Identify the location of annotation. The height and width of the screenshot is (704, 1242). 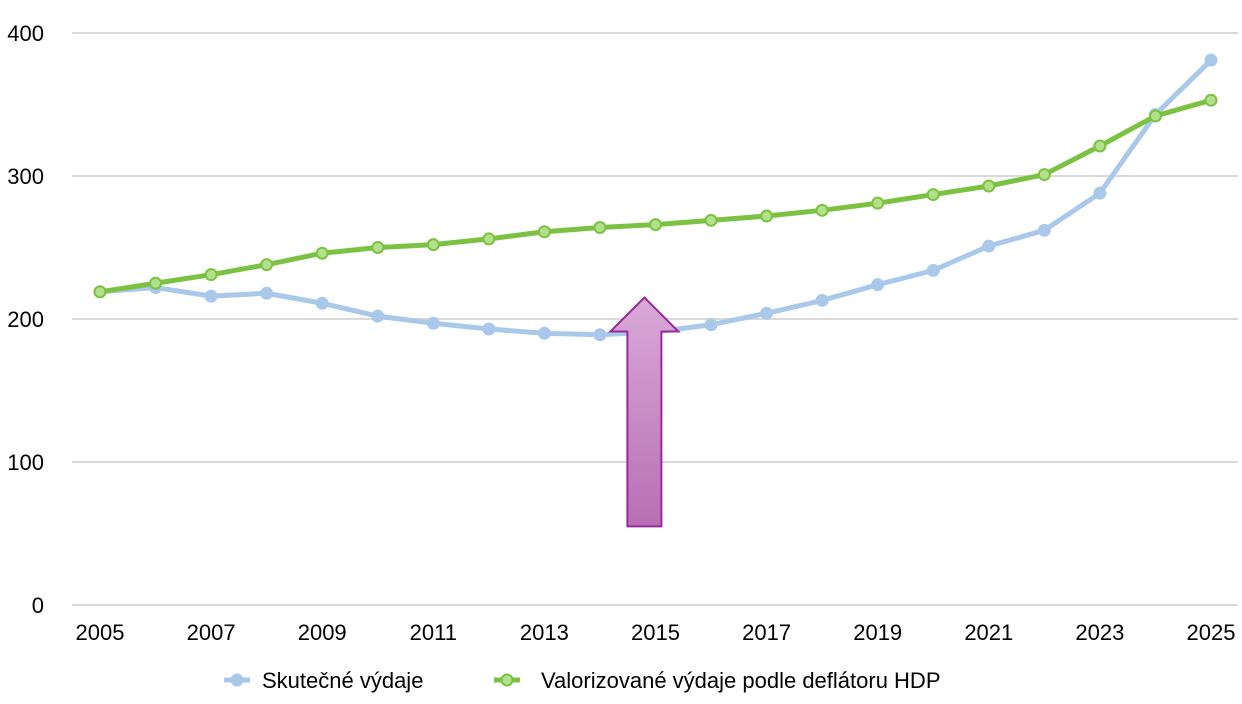
(644, 412).